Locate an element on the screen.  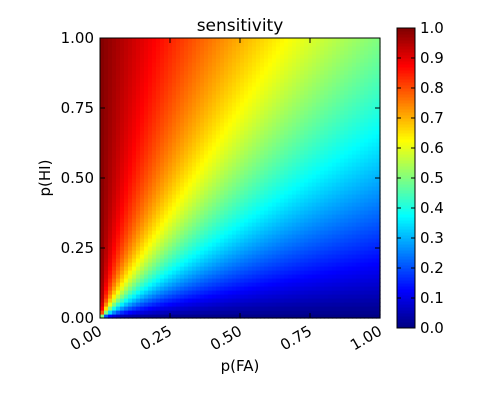
colorbar: 0.00.10.20.30.40.50.60.70.80.91.0 is located at coordinates (420, 178).